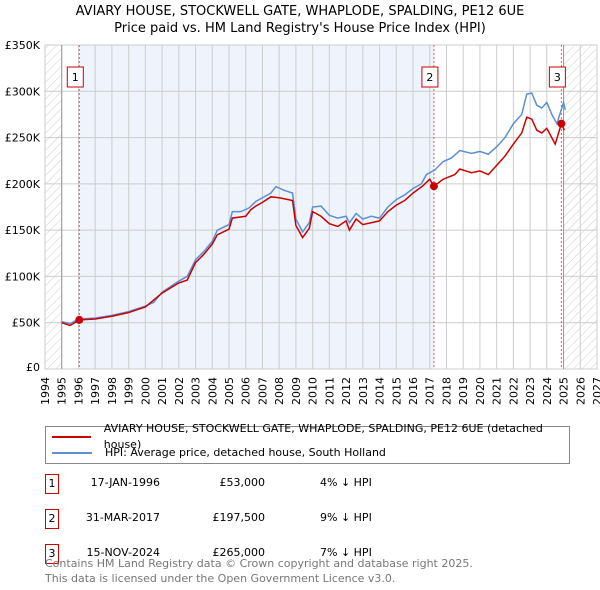 The width and height of the screenshot is (600, 590). Describe the element at coordinates (346, 482) in the screenshot. I see `sale-hpi-diff: 4% ↓ HPI` at that location.